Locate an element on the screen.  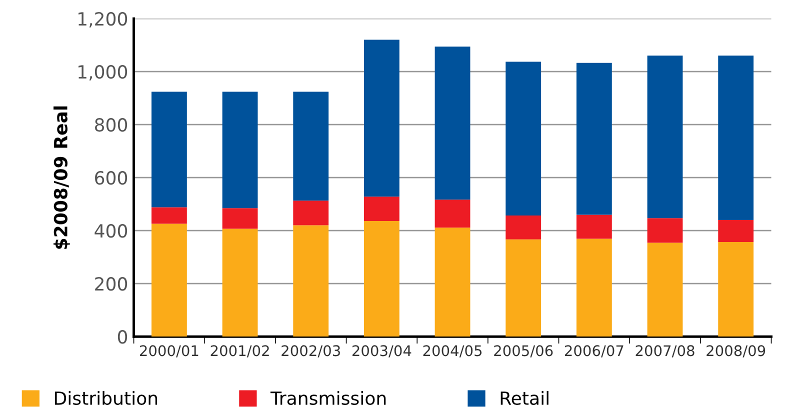
y-tick-label: 200 is located at coordinates (111, 284).